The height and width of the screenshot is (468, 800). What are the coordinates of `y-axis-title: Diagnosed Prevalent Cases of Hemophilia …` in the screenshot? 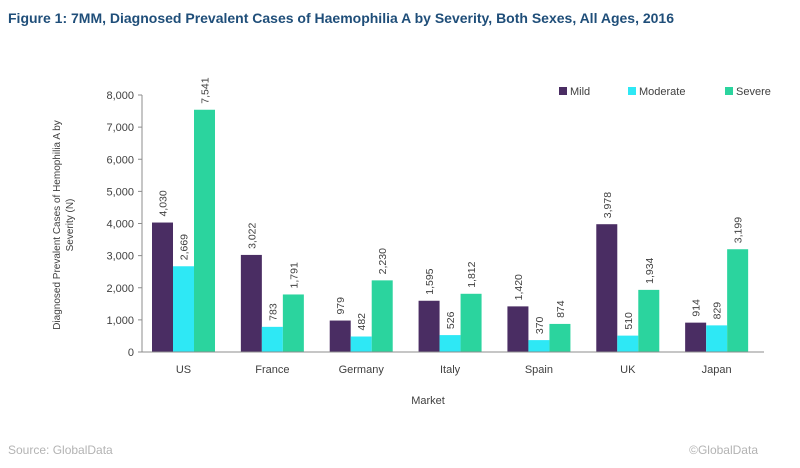 It's located at (64, 225).